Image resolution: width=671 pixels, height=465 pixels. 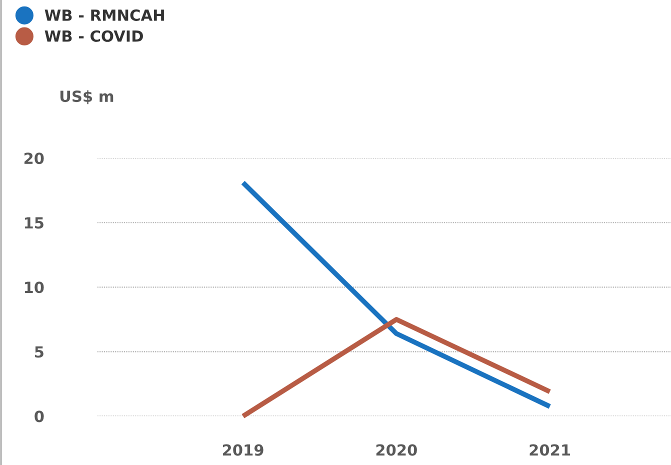 What do you see at coordinates (34, 158) in the screenshot?
I see `y-tick-label: 20` at bounding box center [34, 158].